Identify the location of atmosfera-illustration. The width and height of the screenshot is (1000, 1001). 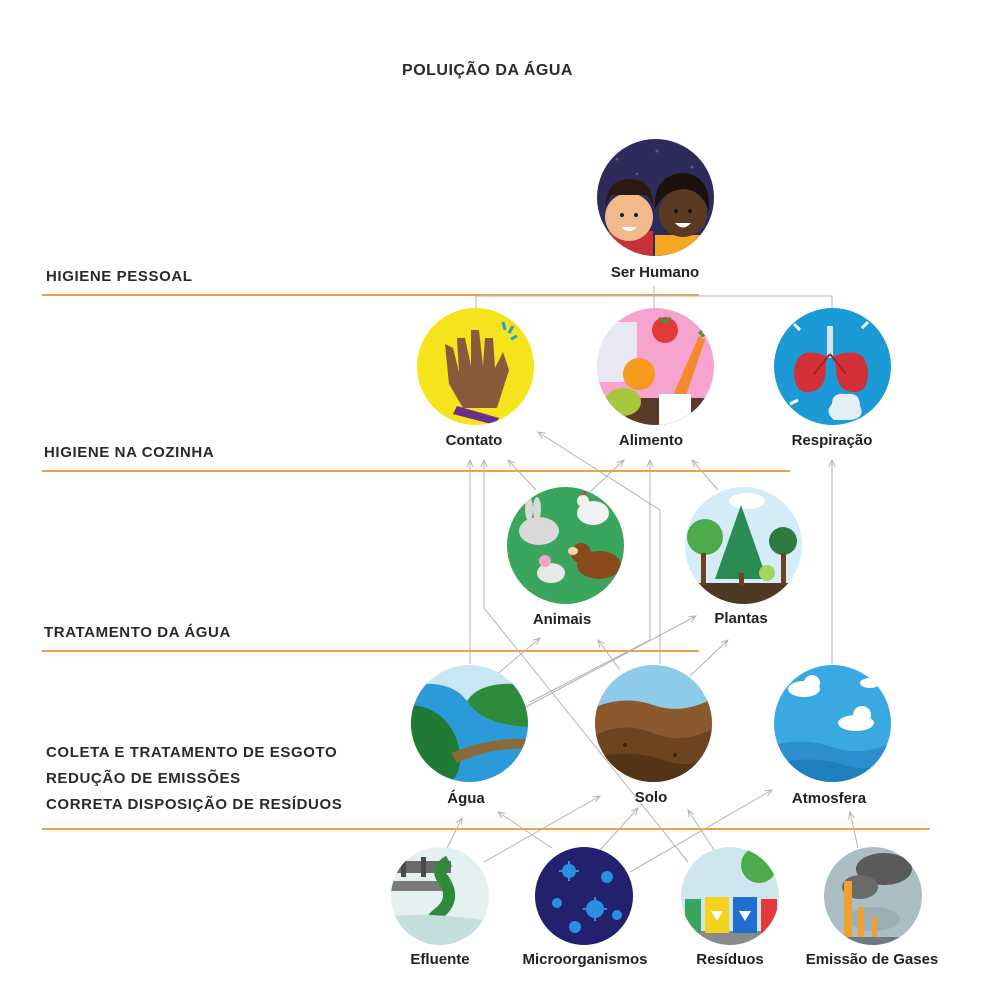
(832, 723).